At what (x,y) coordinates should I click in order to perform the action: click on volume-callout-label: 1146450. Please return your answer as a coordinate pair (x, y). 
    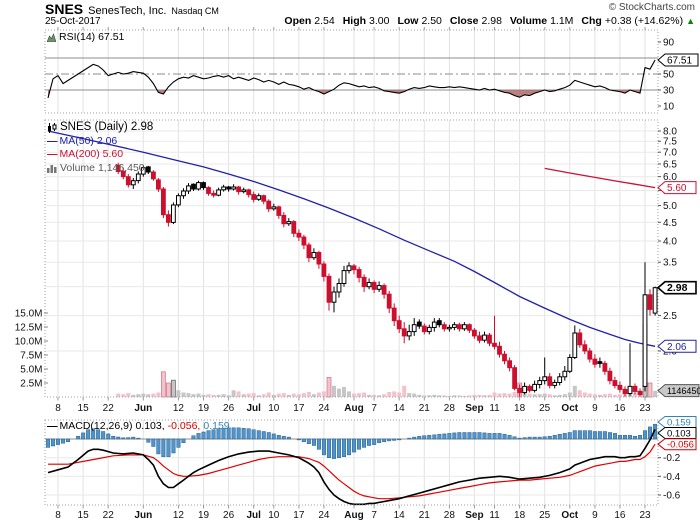
    Looking at the image, I should click on (683, 391).